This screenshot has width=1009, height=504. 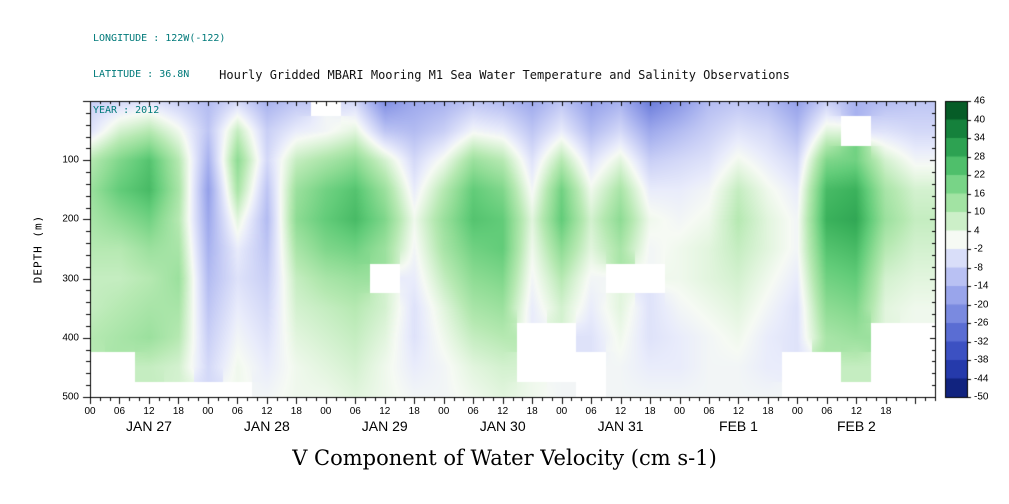 I want to click on y-axis-label: DEPTH (m), so click(x=38, y=249).